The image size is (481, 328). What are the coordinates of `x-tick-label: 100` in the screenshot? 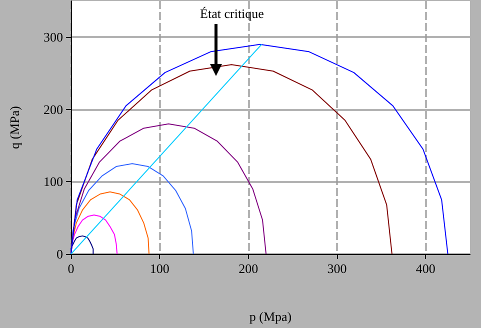 It's located at (160, 268).